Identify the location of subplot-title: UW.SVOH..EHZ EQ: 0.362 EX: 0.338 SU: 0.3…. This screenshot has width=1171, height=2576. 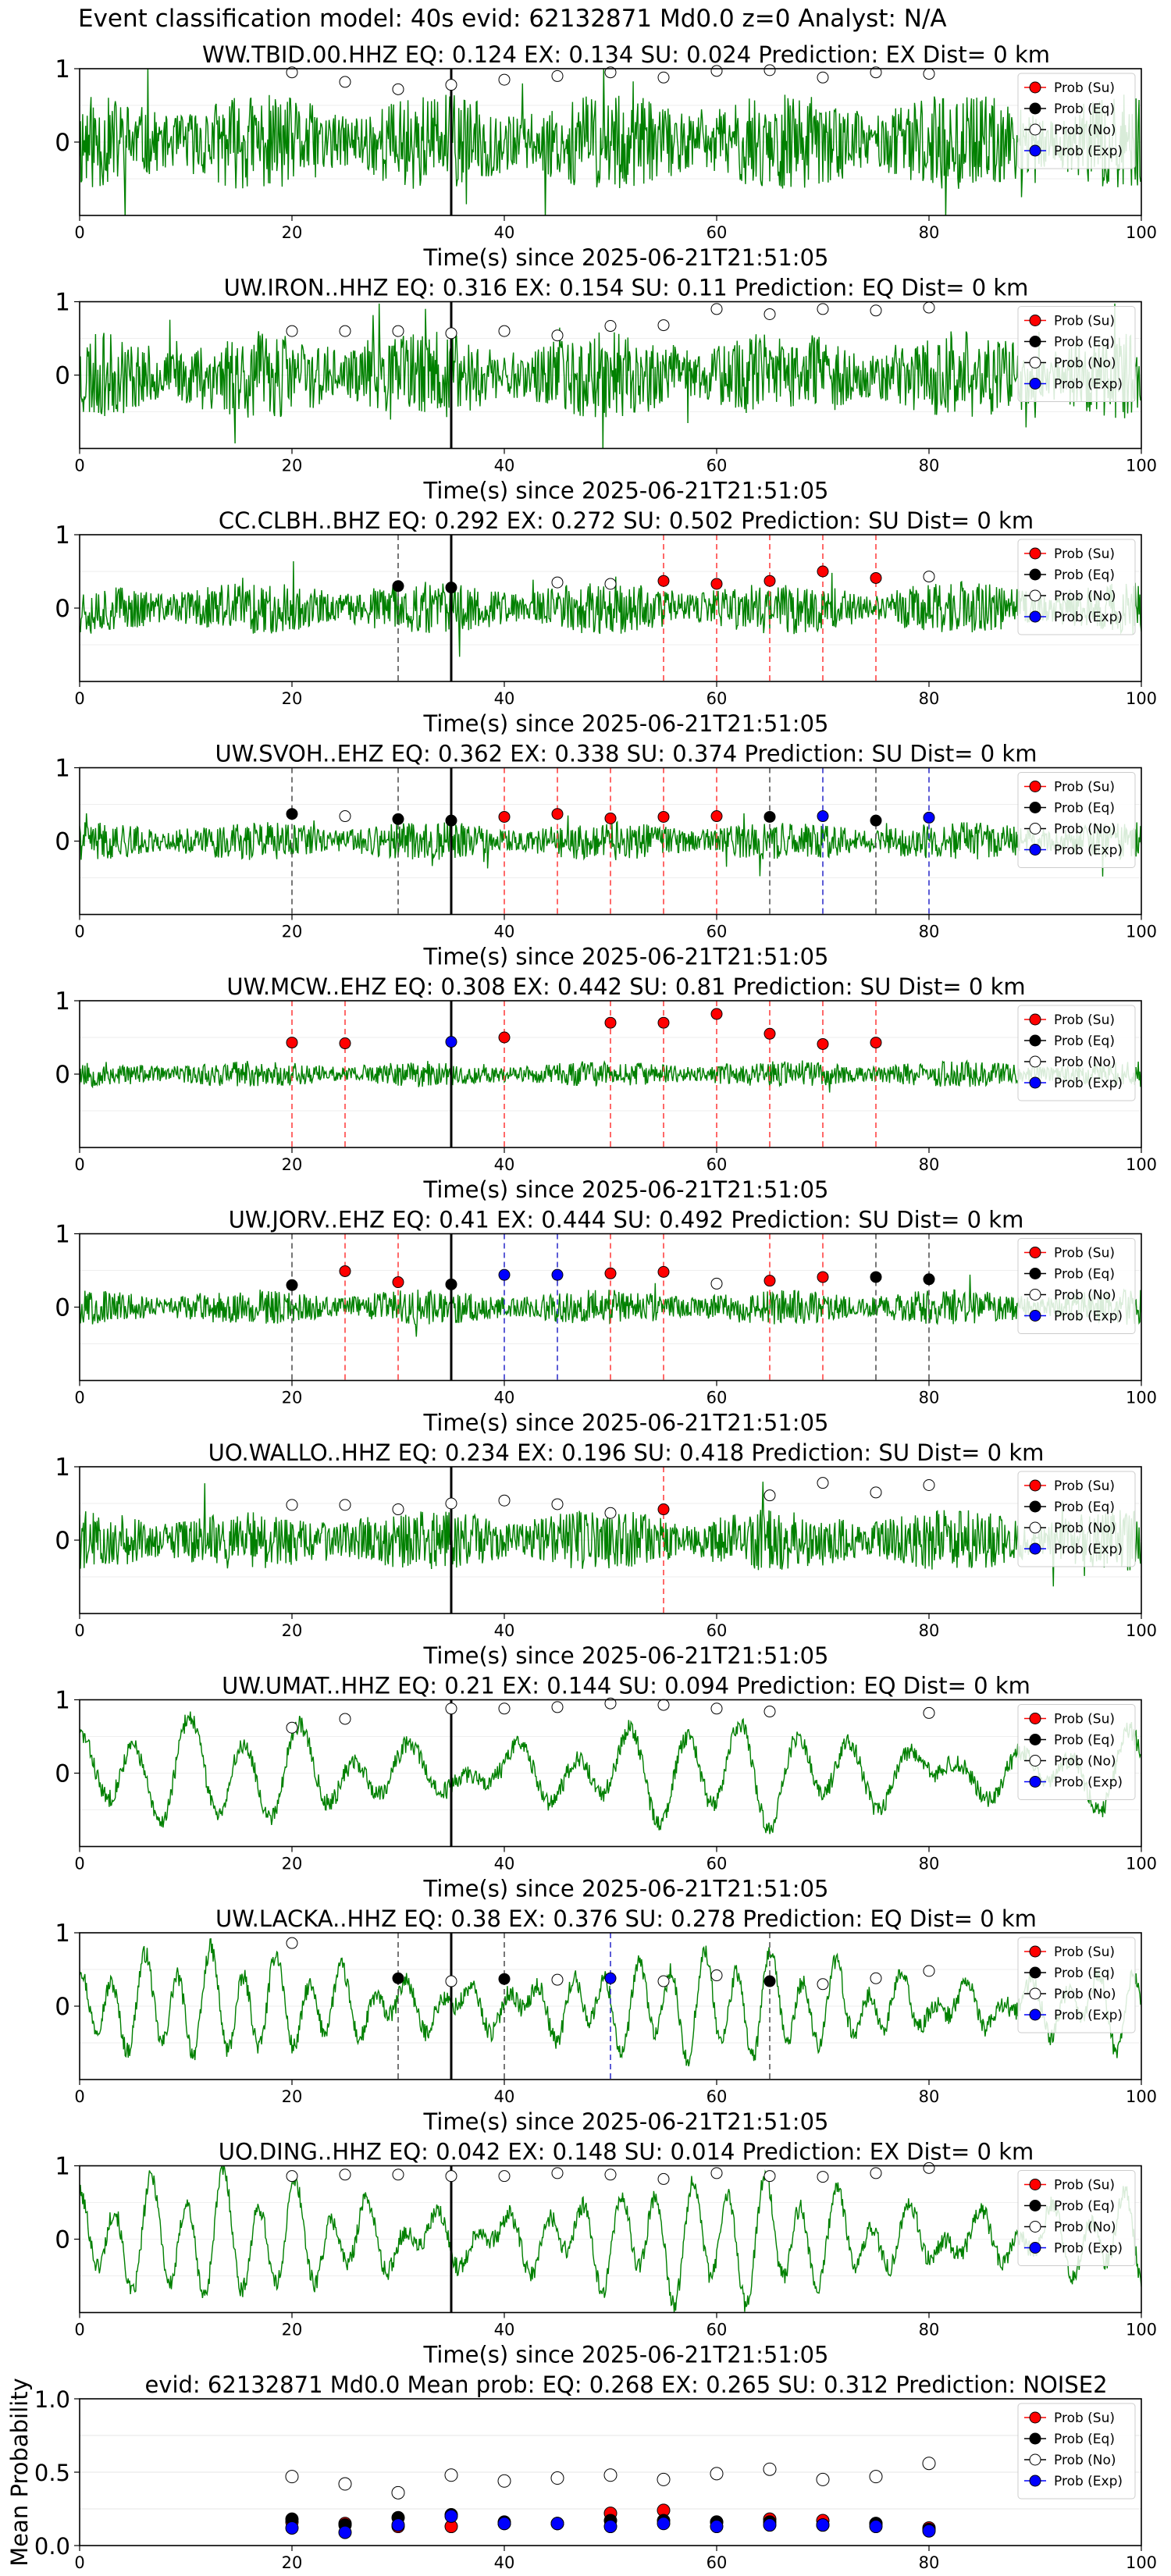
(626, 754).